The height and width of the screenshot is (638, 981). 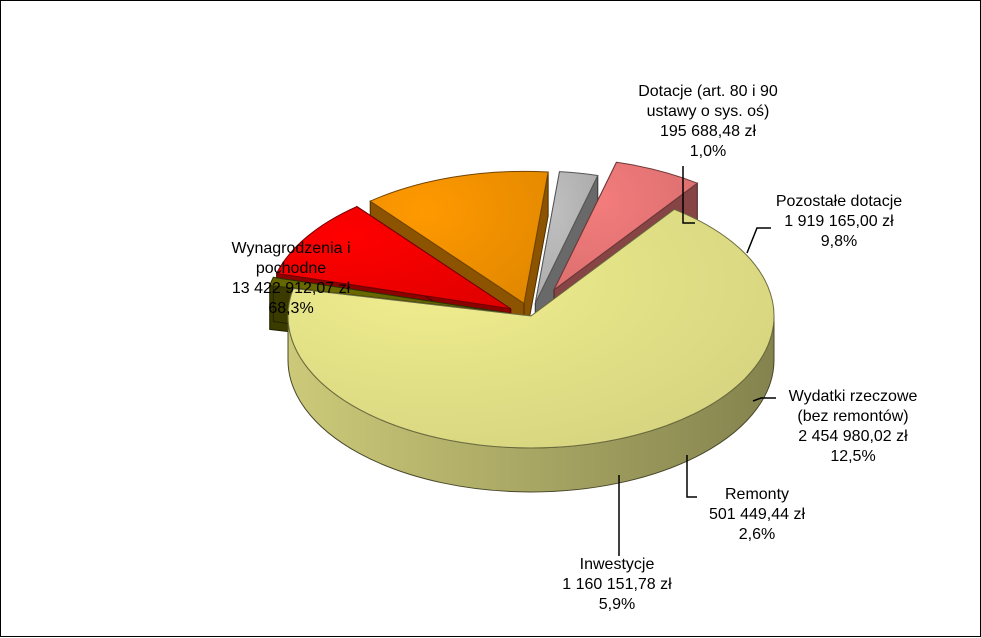 I want to click on pie-slice, so click(x=566, y=259).